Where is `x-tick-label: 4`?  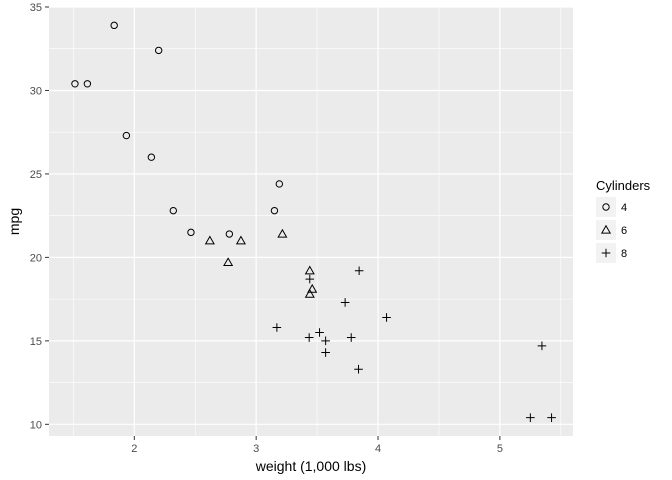
x-tick-label: 4 is located at coordinates (378, 449).